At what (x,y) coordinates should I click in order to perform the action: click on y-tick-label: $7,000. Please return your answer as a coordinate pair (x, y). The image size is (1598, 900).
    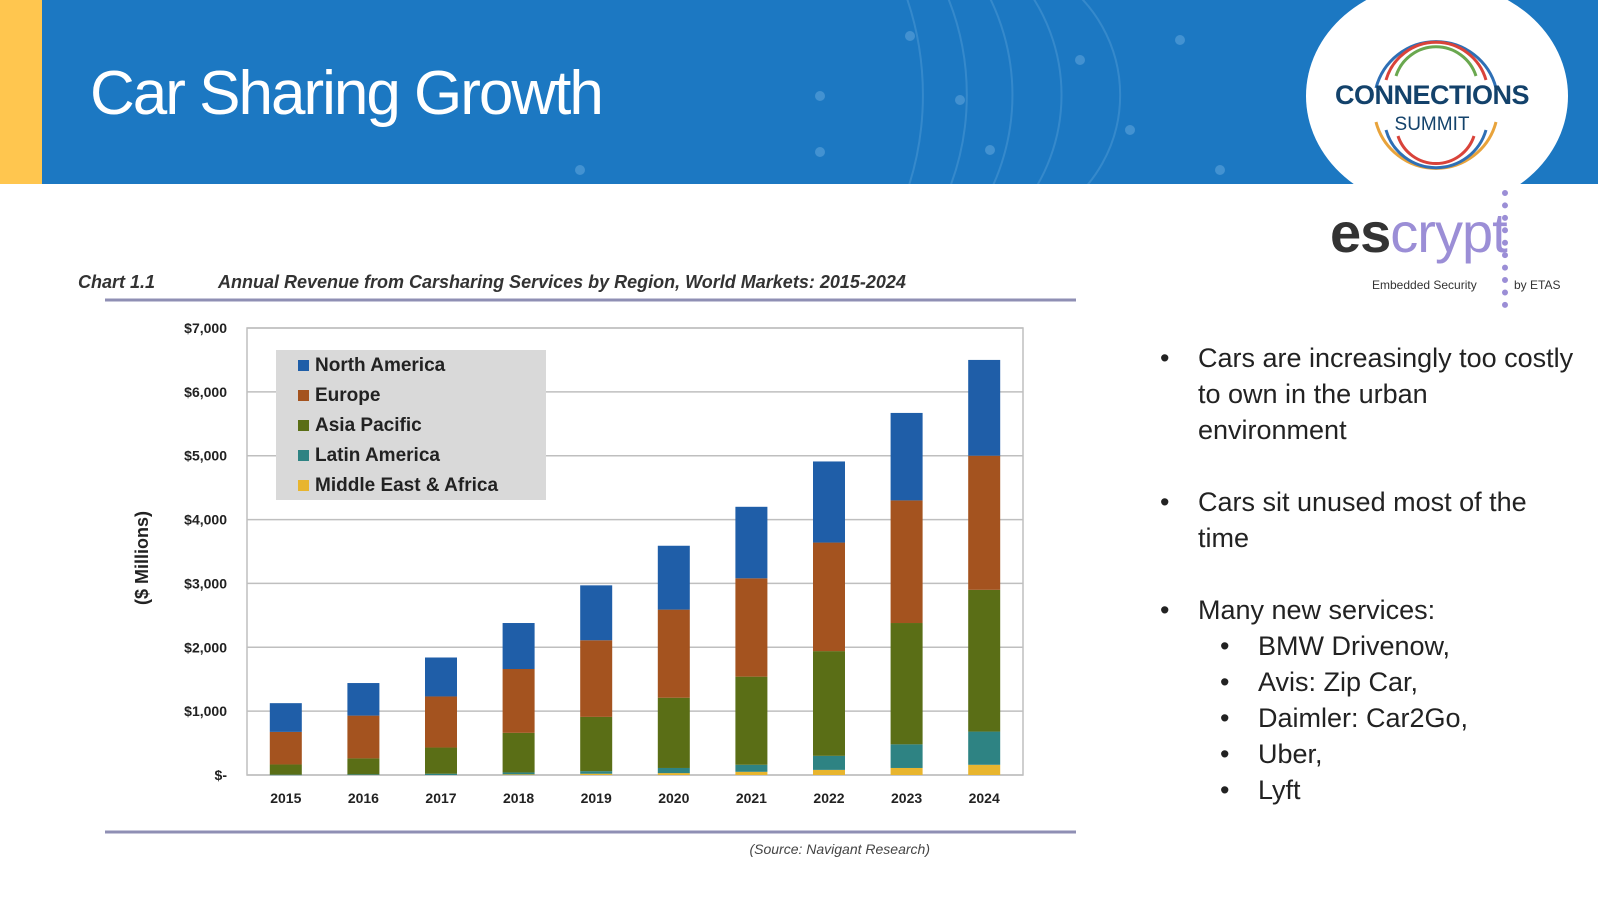
    Looking at the image, I should click on (205, 328).